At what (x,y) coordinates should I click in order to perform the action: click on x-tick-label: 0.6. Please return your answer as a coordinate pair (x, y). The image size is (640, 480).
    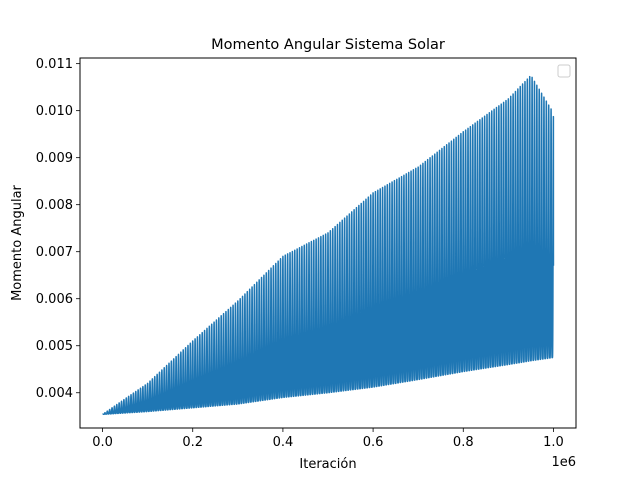
    Looking at the image, I should click on (373, 442).